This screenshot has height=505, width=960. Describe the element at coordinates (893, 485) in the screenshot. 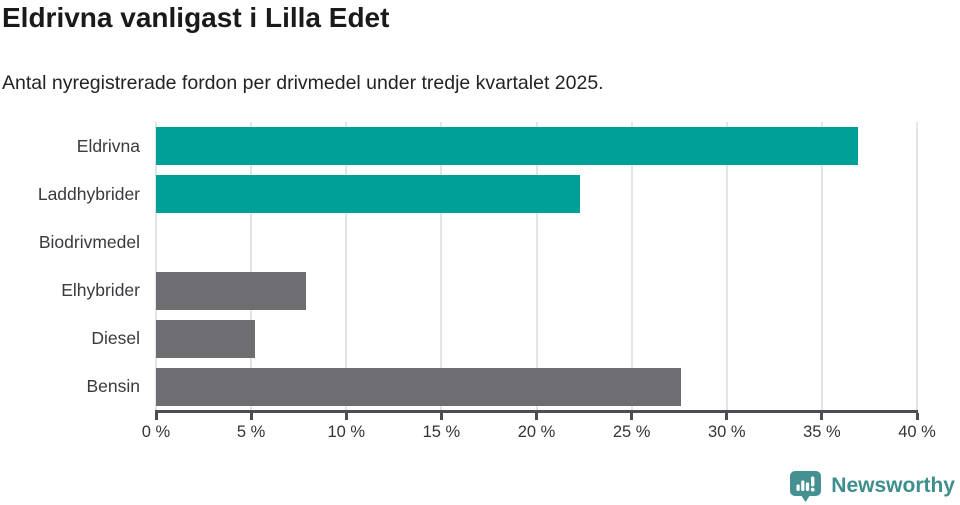

I see `brand-name: Newsworthy` at that location.